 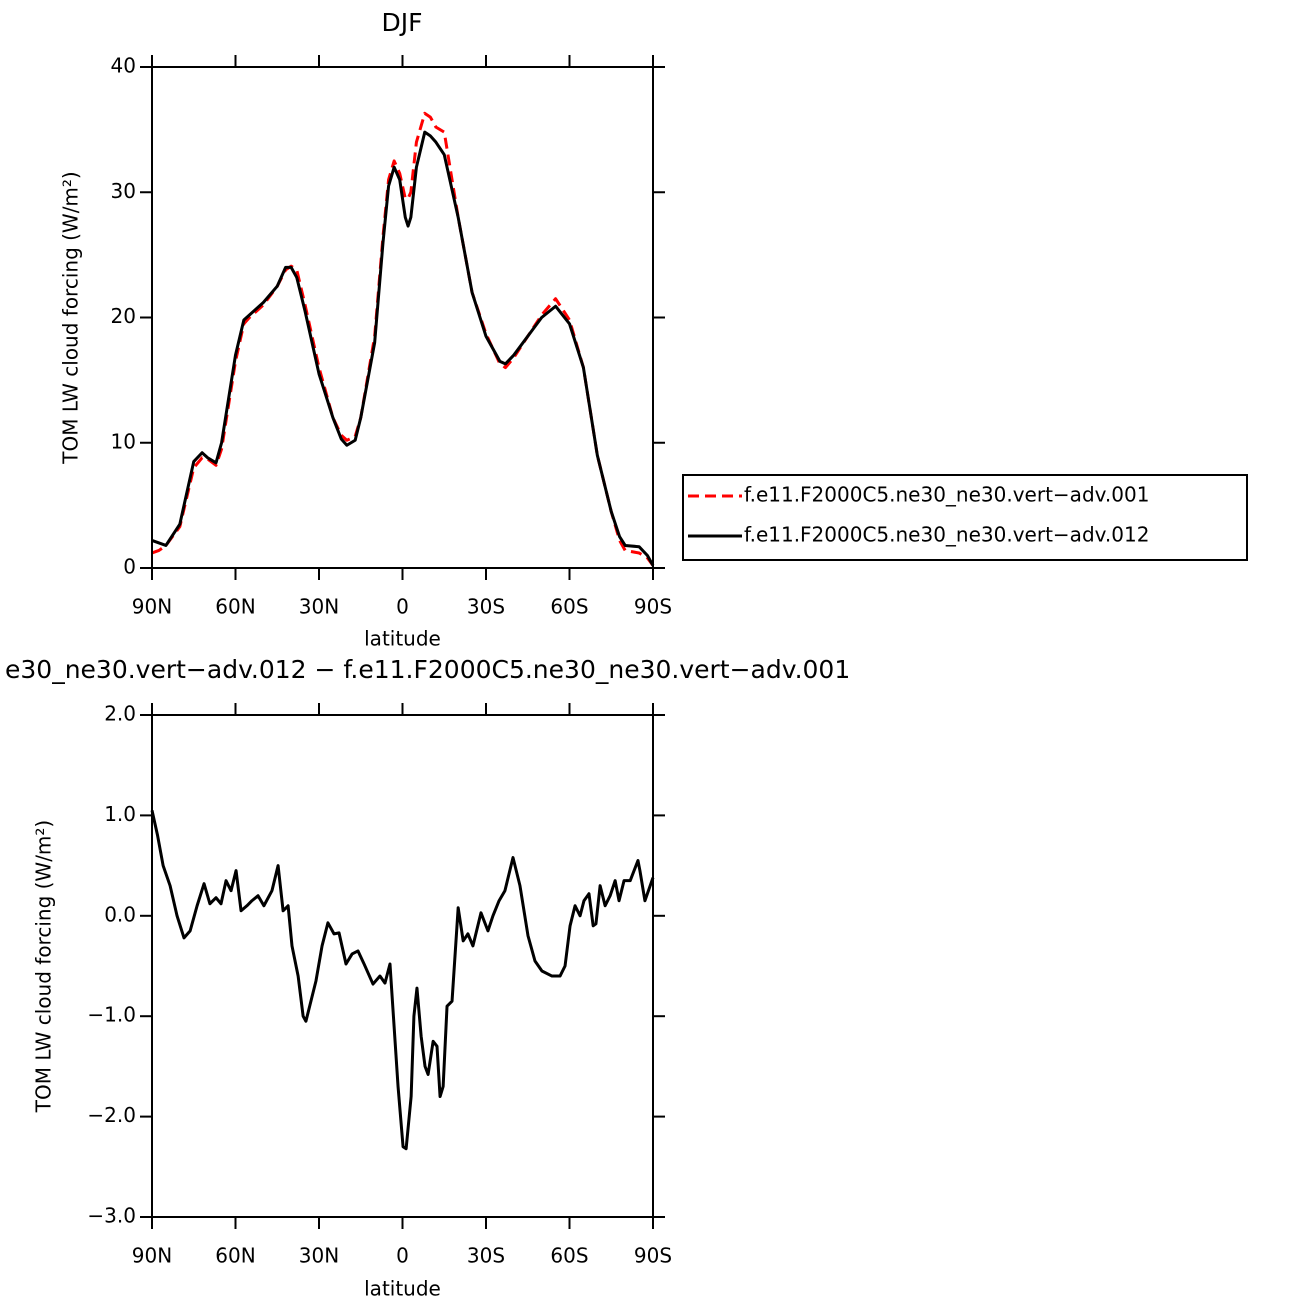 I want to click on legend-box, so click(x=965, y=517).